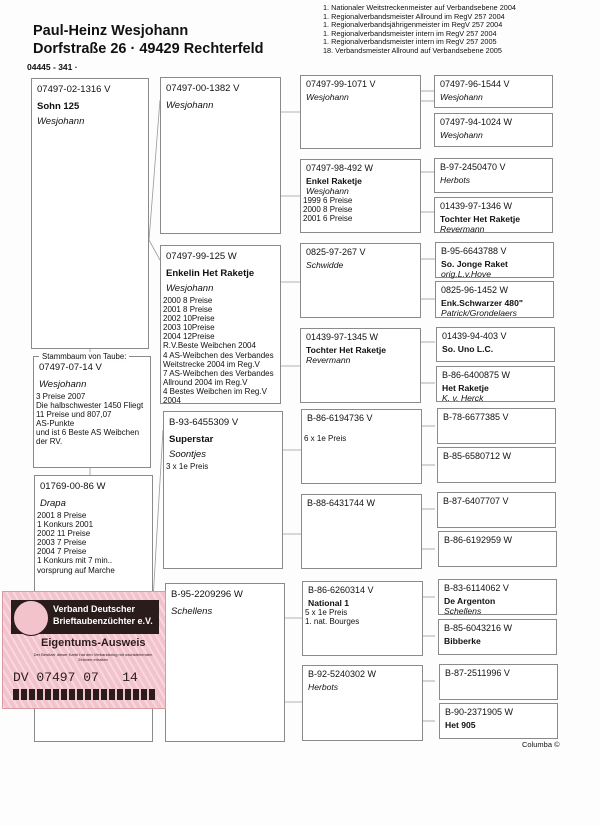  What do you see at coordinates (474, 251) in the screenshot?
I see `ring-number: B-95-6643788 V` at bounding box center [474, 251].